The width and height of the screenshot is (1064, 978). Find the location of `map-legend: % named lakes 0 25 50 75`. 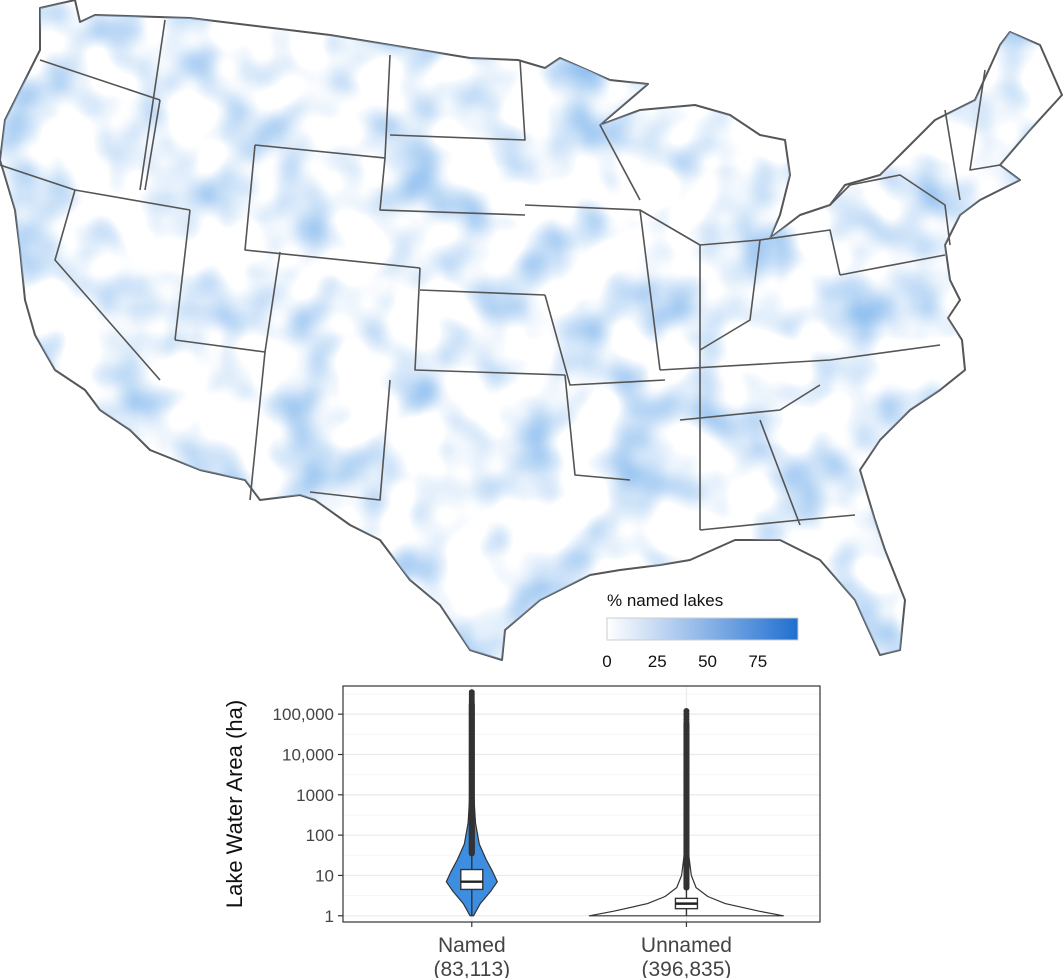

map-legend: % named lakes 0 25 50 75 is located at coordinates (700, 631).